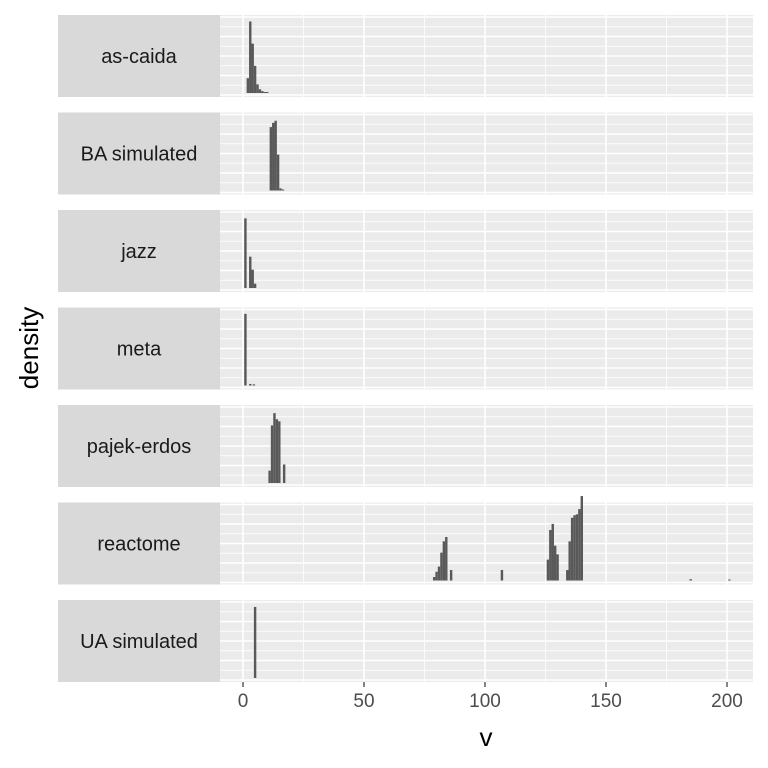  Describe the element at coordinates (405, 348) in the screenshot. I see `facet-4: meta` at that location.